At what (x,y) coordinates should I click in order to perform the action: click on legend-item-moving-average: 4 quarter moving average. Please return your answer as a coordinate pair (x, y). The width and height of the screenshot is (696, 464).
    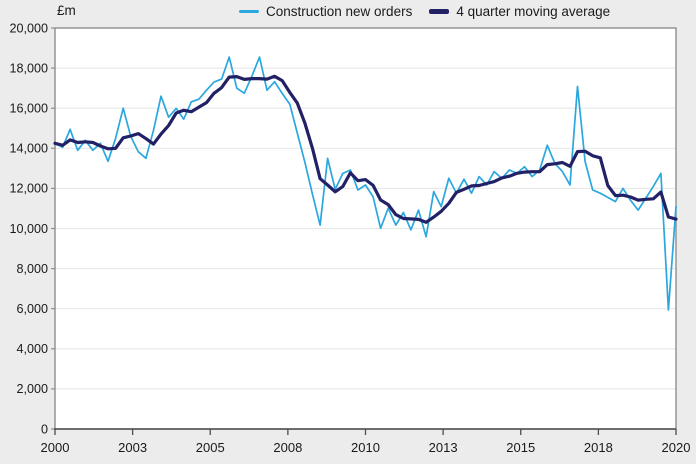
    Looking at the image, I should click on (519, 11).